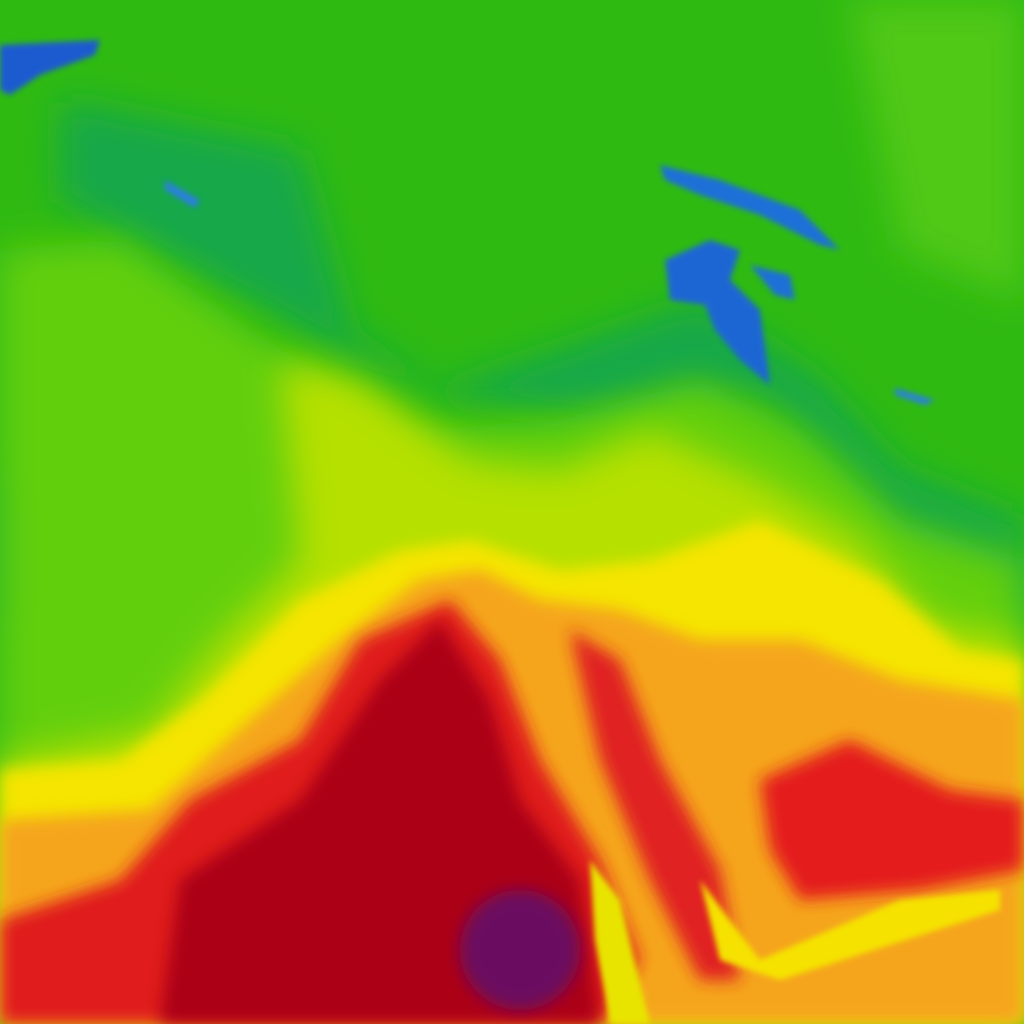 The height and width of the screenshot is (1024, 1024). I want to click on purple-zones, so click(520, 950).